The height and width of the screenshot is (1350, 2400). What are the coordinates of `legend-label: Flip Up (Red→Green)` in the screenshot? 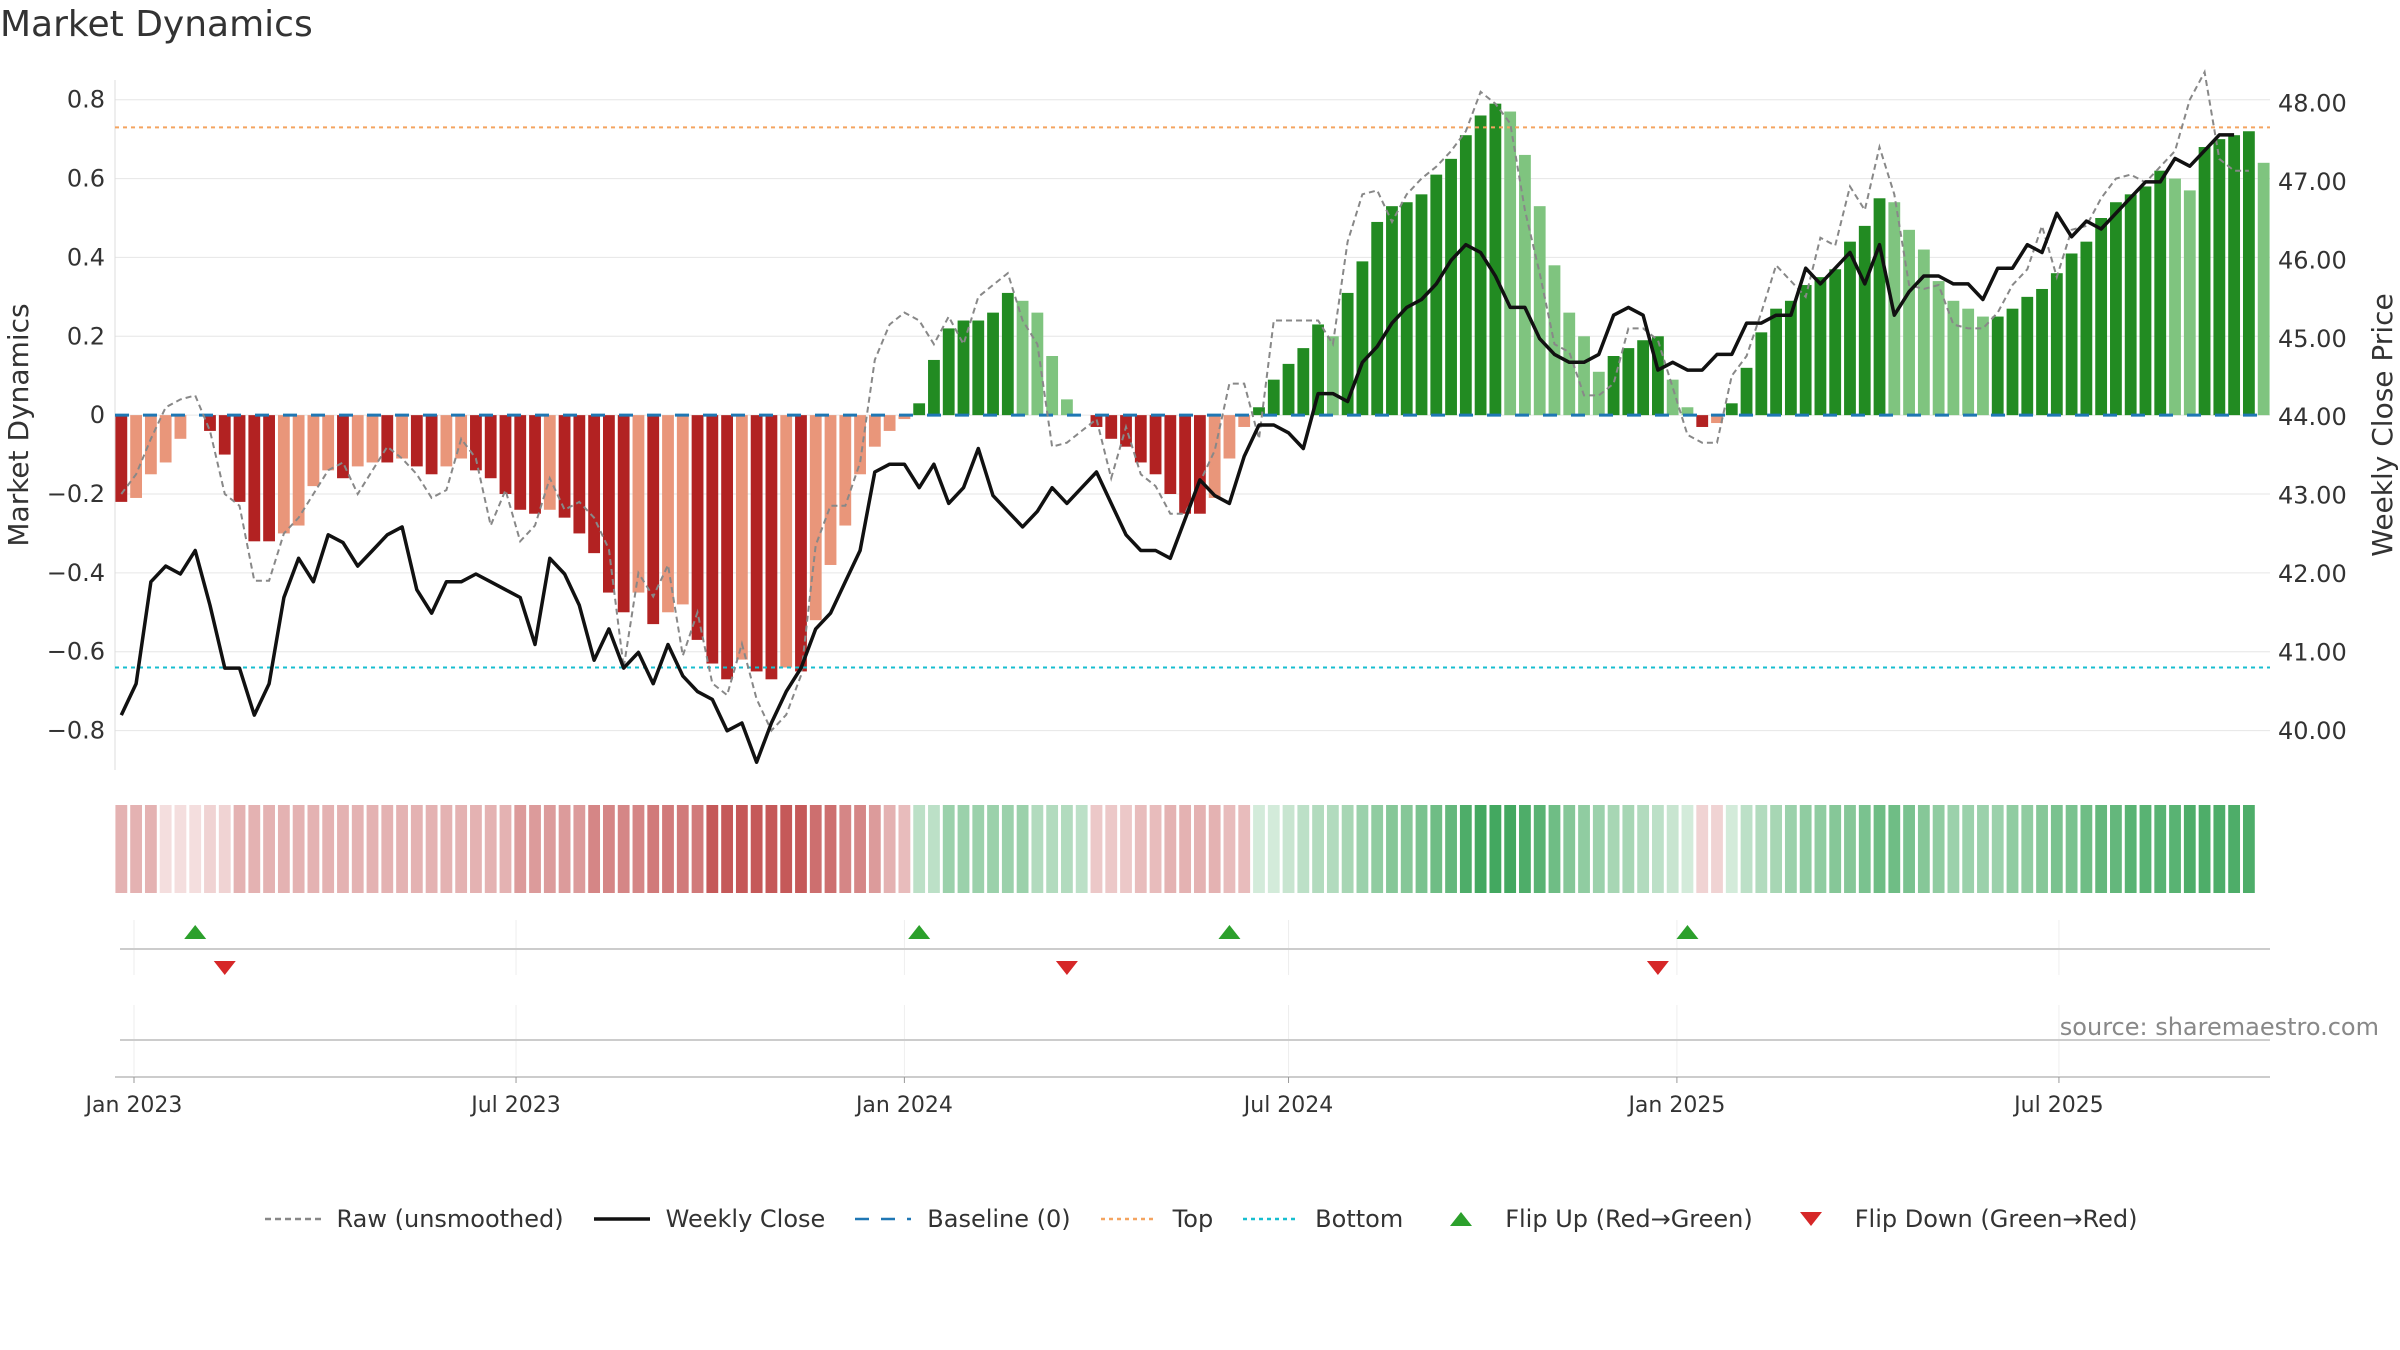 It's located at (1629, 1219).